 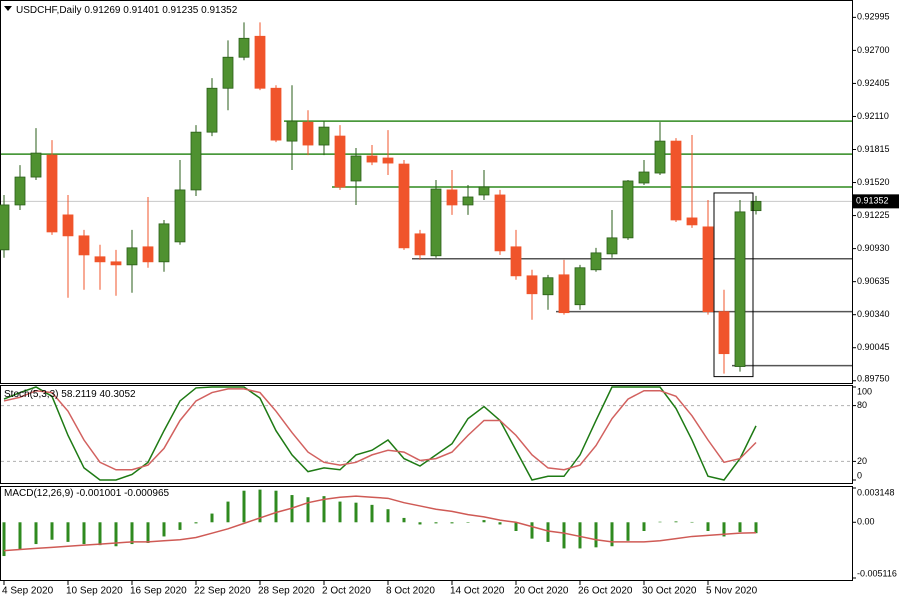 I want to click on chart-title: Stoch(5,3,3), so click(x=31, y=394).